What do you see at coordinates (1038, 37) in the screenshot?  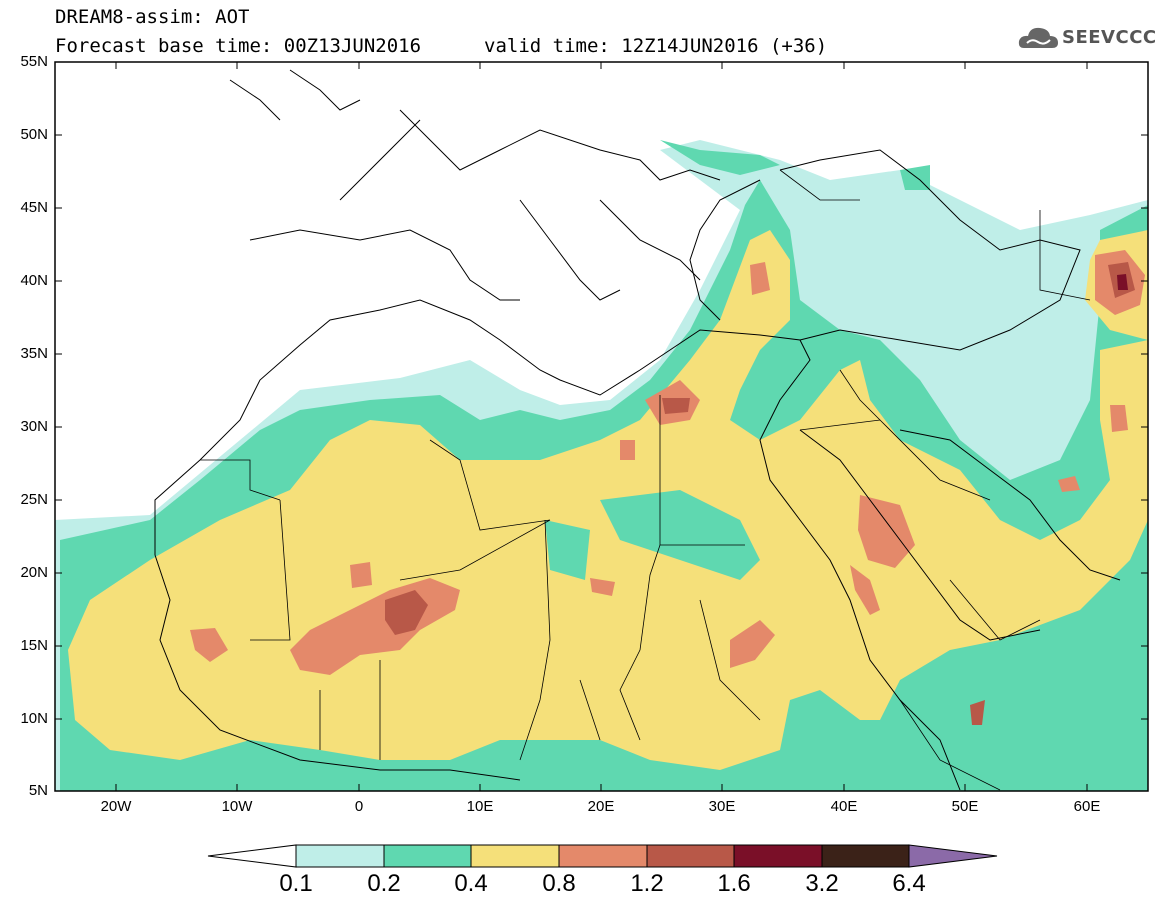 I see `cloud-icon` at bounding box center [1038, 37].